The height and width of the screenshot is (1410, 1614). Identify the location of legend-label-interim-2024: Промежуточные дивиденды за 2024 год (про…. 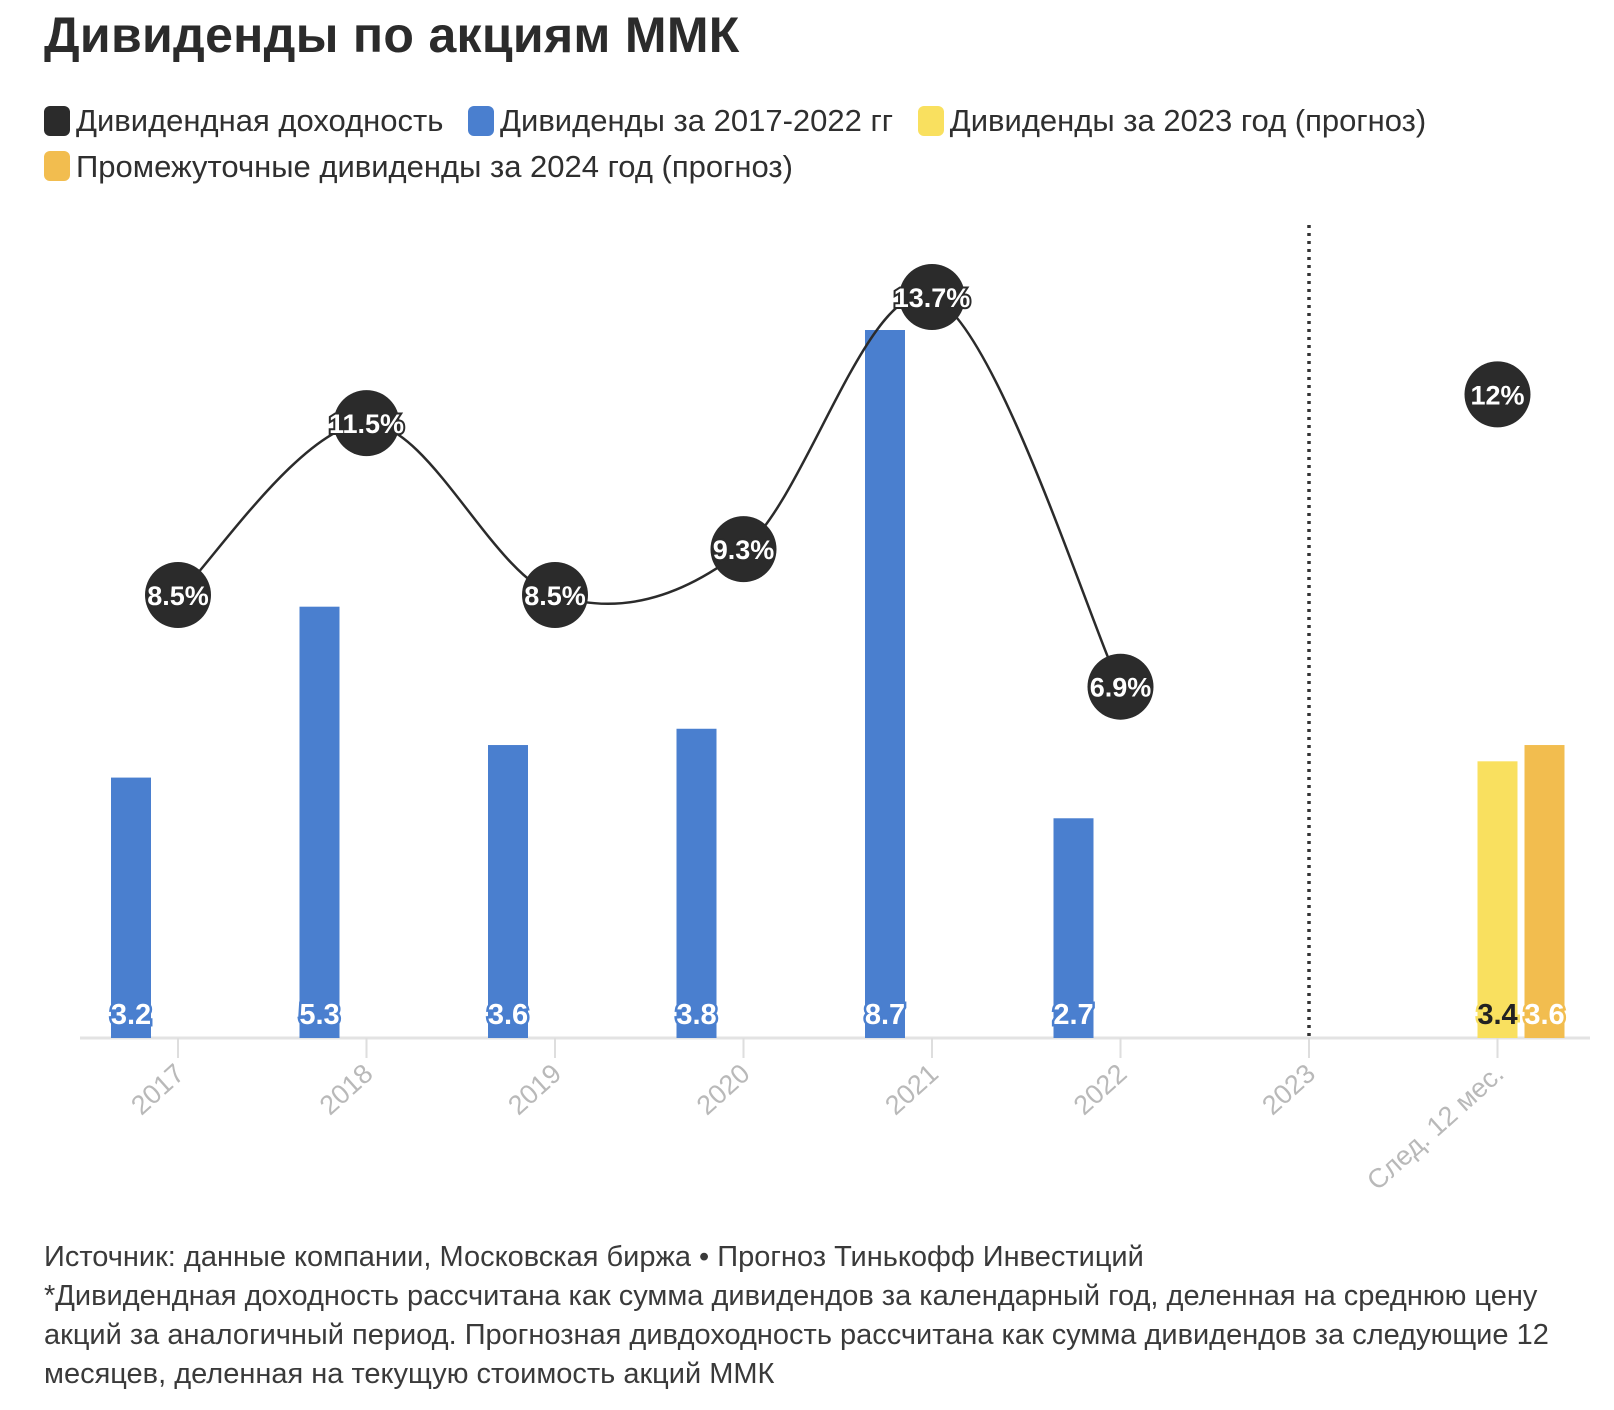
(434, 166).